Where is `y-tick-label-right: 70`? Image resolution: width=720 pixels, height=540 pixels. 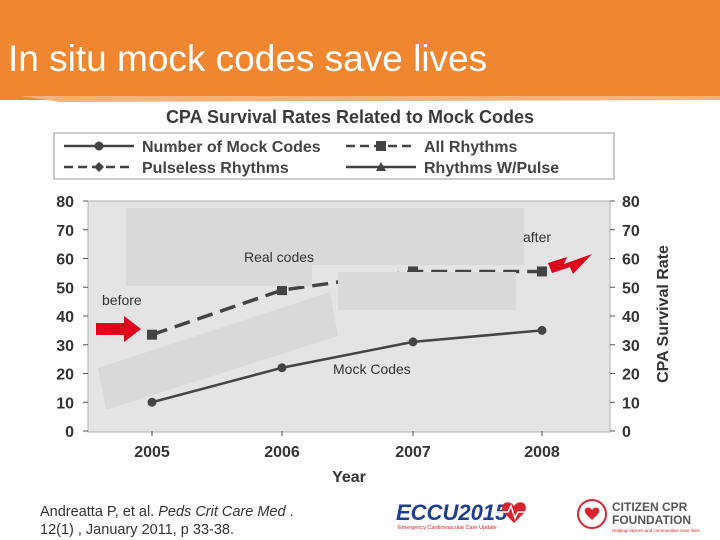
y-tick-label-right: 70 is located at coordinates (631, 231).